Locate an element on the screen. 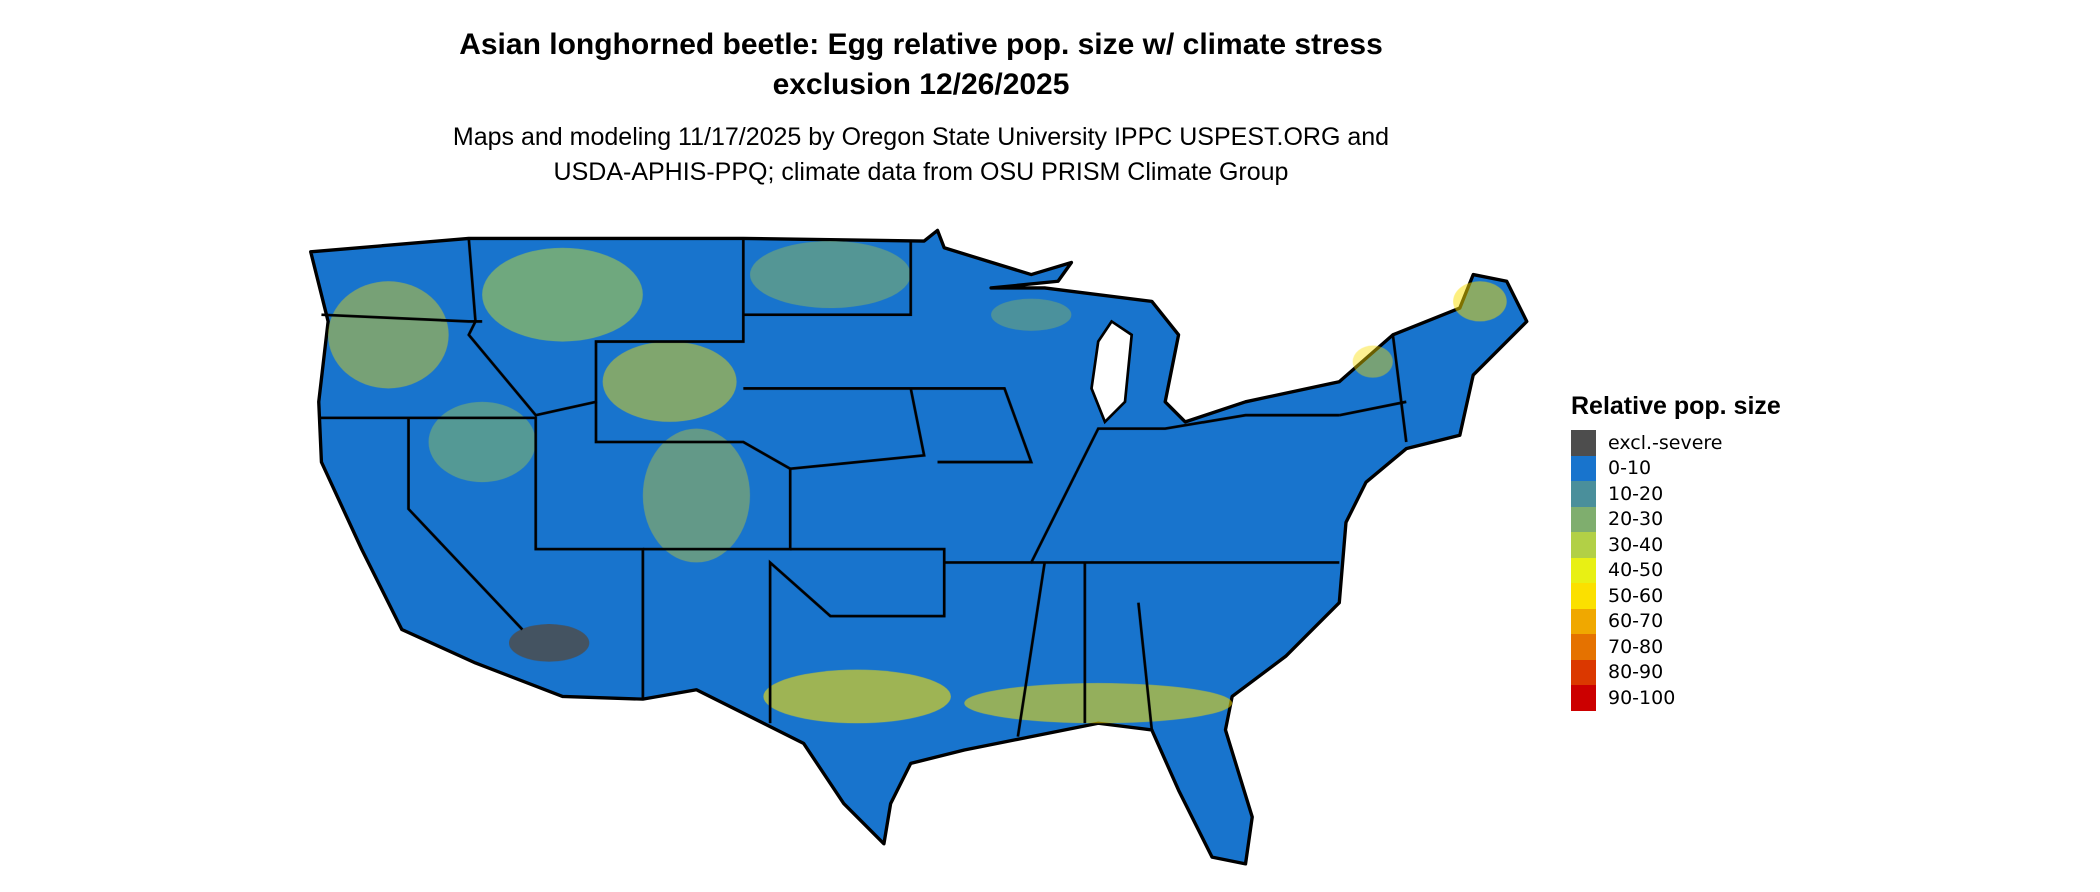 The image size is (2100, 892). legend-item: 90-100 is located at coordinates (1647, 698).